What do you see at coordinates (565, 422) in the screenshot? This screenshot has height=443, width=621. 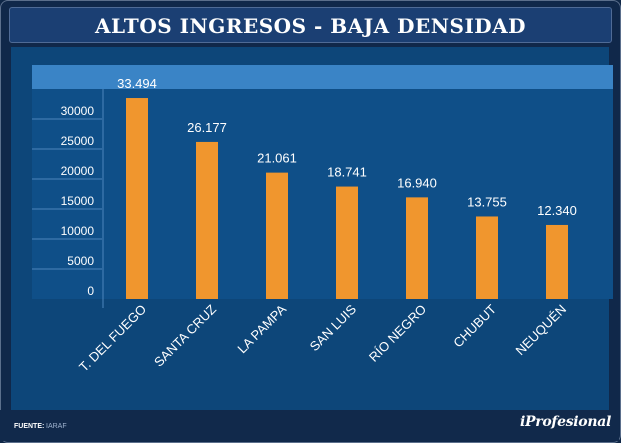 I see `brand-logo: iProfesional` at bounding box center [565, 422].